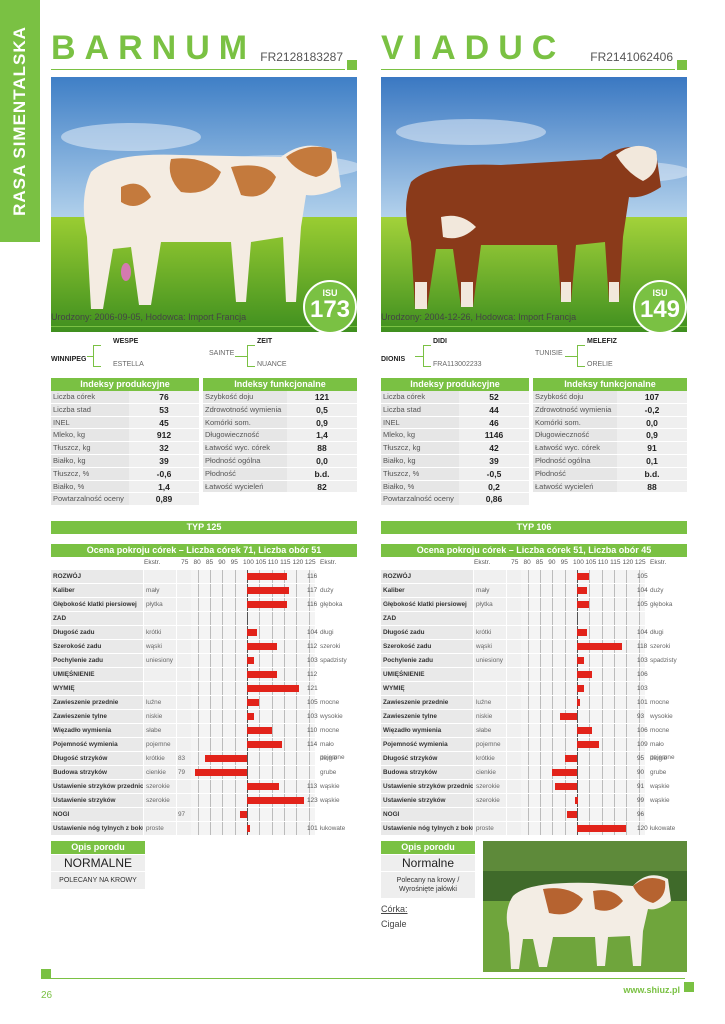 Image resolution: width=725 pixels, height=1024 pixels. I want to click on trait-left-extreme: cienkie, so click(160, 772).